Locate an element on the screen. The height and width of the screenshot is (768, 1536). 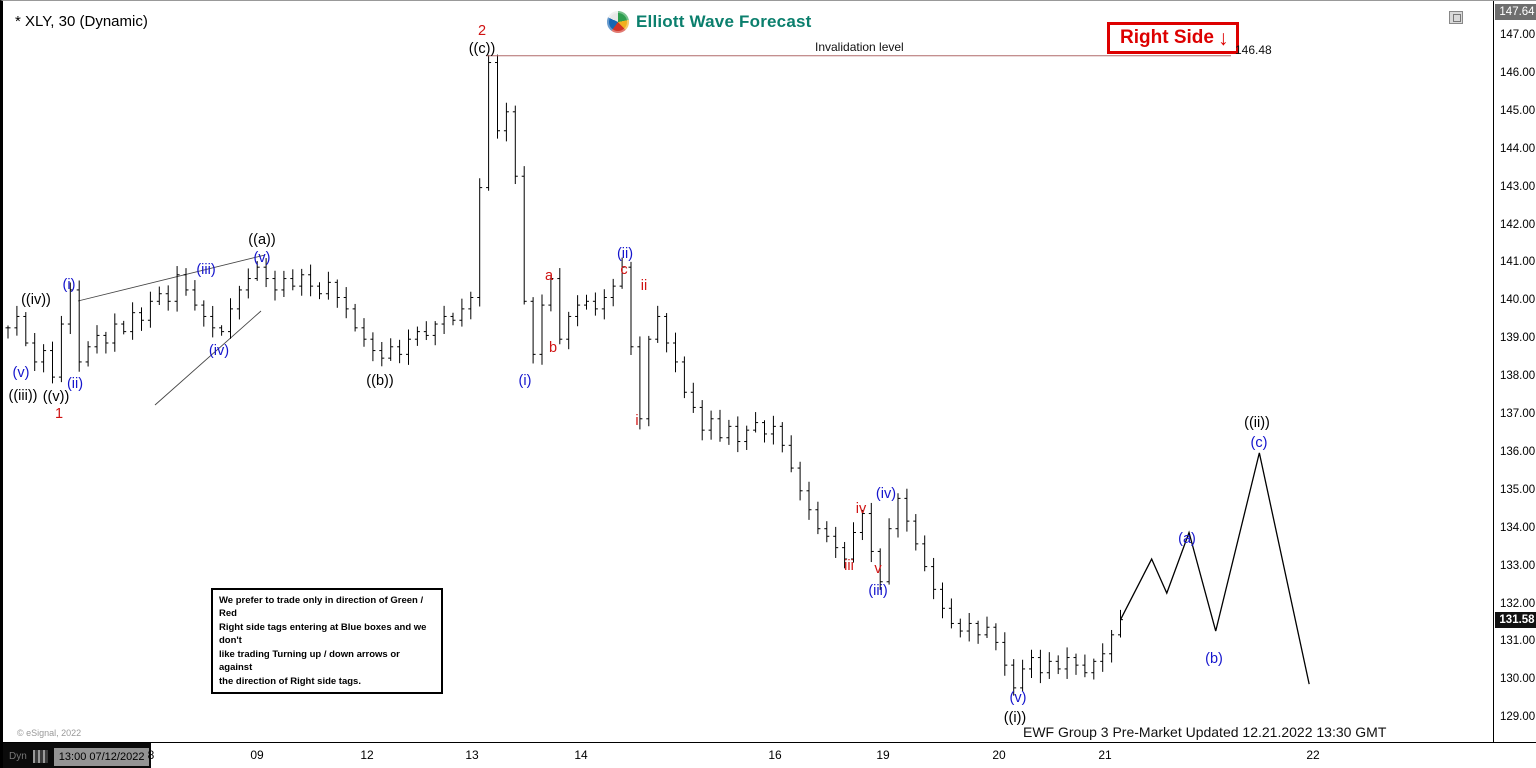
chart-mode-icon is located at coordinates (40, 756).